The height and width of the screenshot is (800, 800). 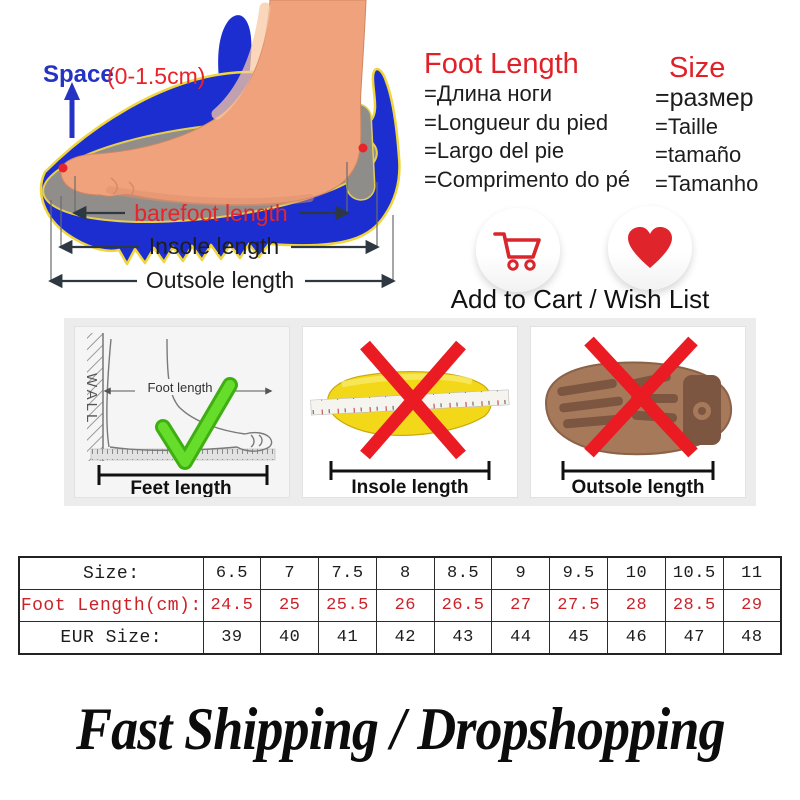 I want to click on table-row: Size: 6.5 7 7.5 8 8.5 9 9.5 10 10.5 11, so click(x=400, y=573).